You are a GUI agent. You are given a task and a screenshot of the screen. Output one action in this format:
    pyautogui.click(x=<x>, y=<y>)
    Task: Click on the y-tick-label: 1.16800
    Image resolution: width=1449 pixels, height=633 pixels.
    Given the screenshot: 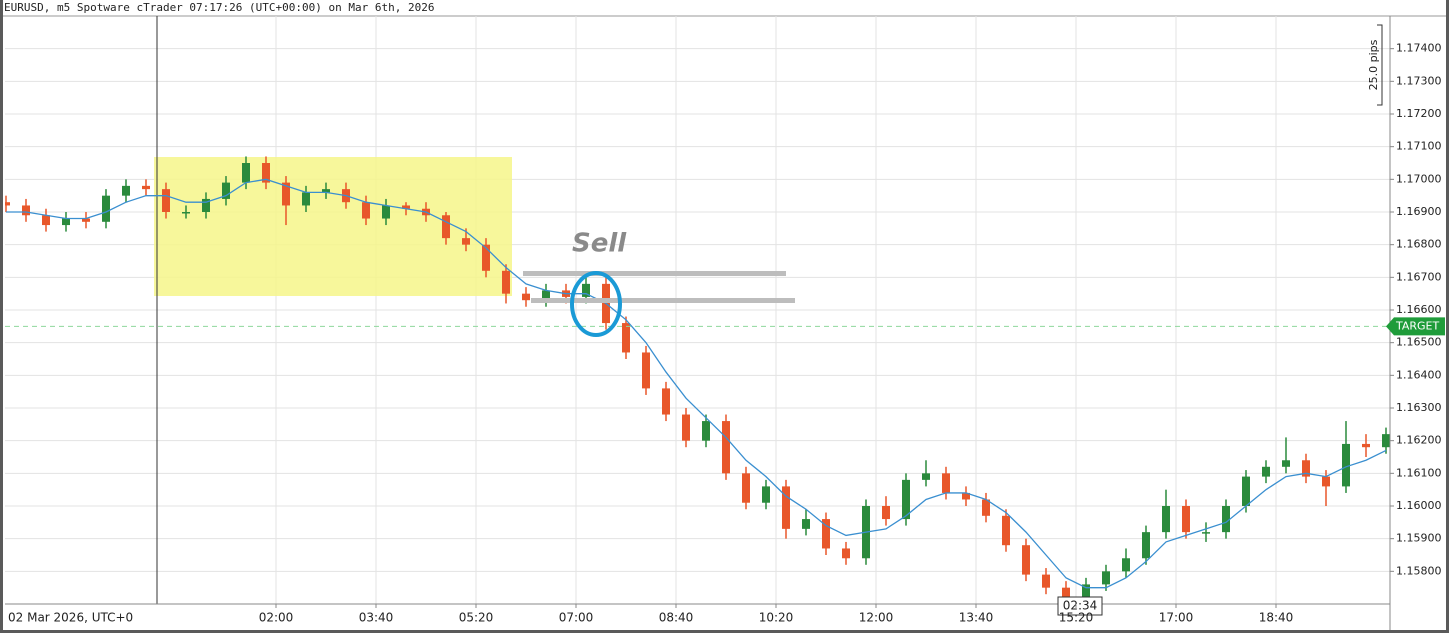 What is the action you would take?
    pyautogui.click(x=1419, y=244)
    